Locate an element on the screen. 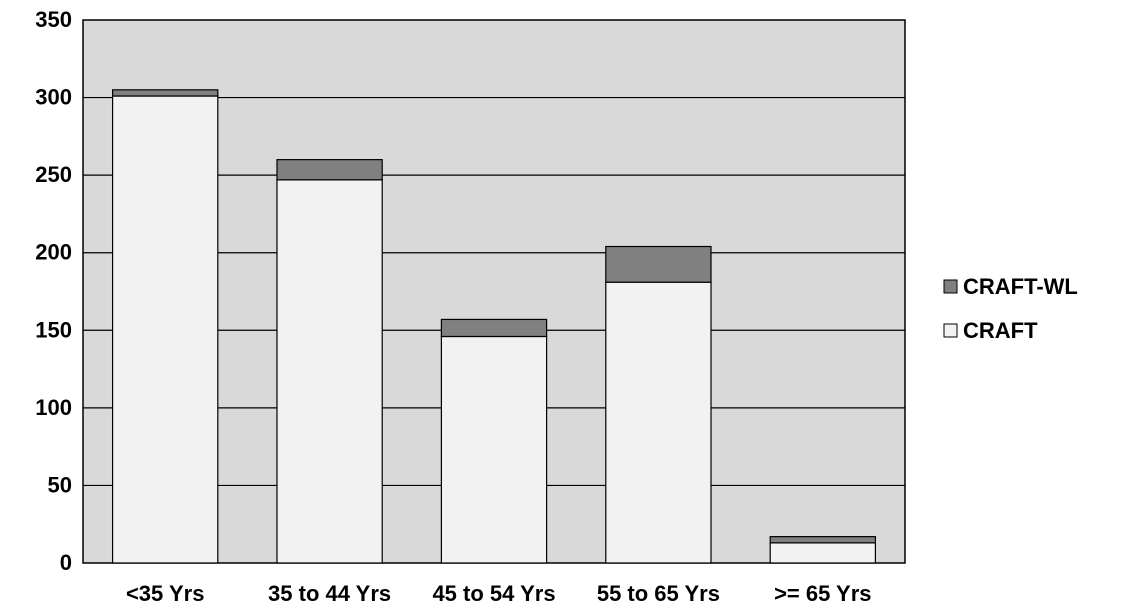 This screenshot has width=1127, height=616. y-tick-label: 50 is located at coordinates (60, 484).